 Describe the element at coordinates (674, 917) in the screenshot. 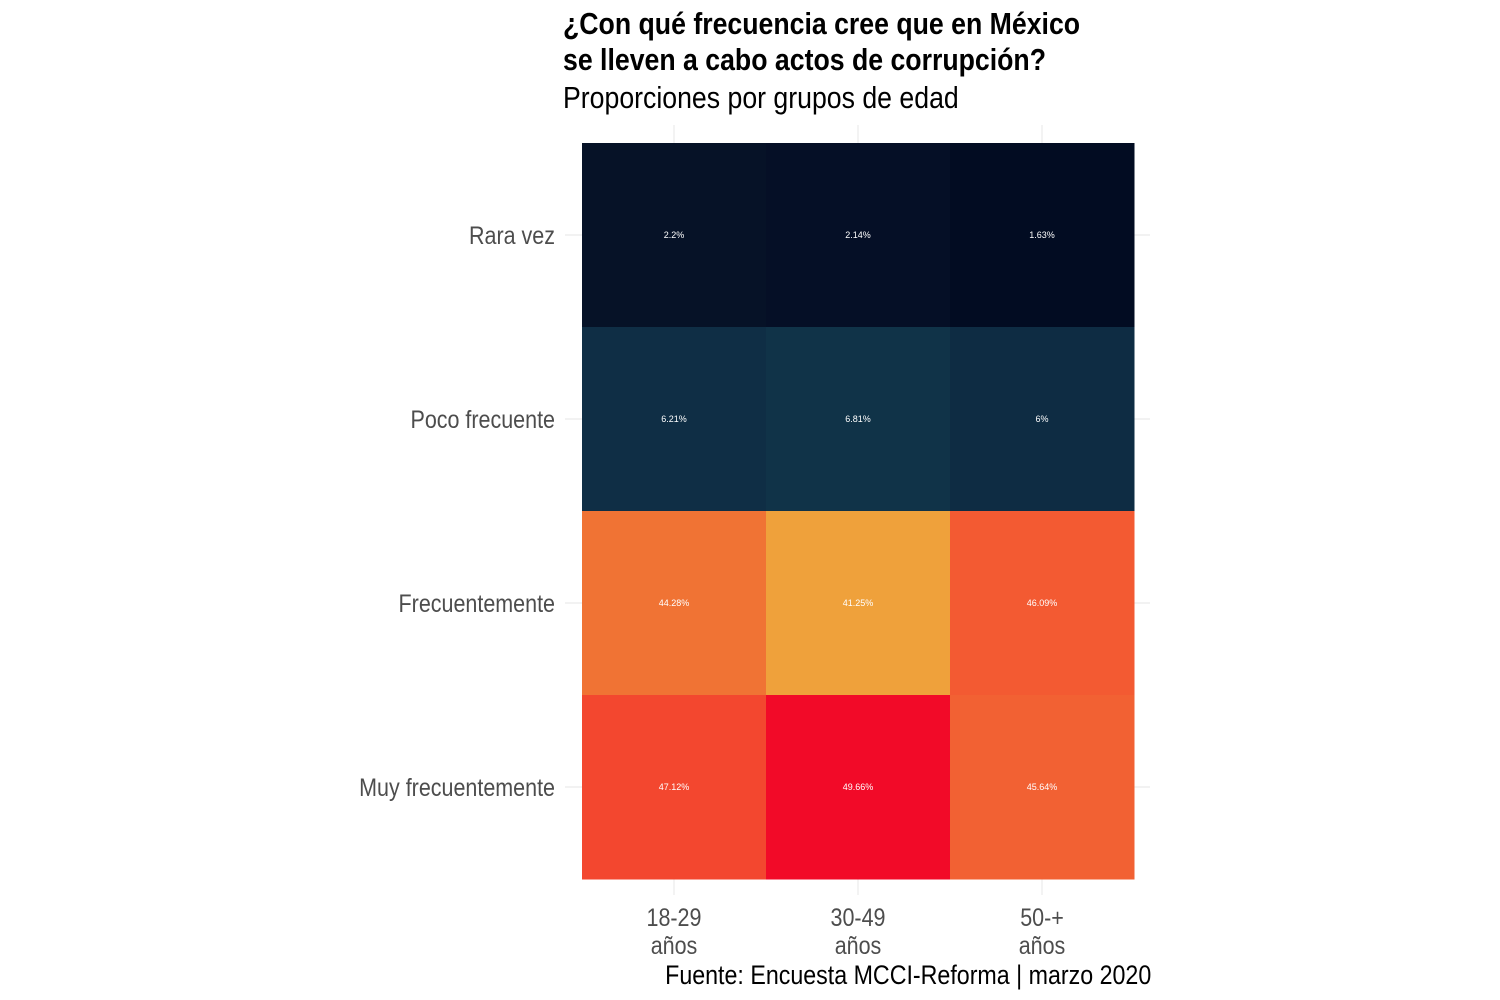

I see `x-tick-label: 18-29` at that location.